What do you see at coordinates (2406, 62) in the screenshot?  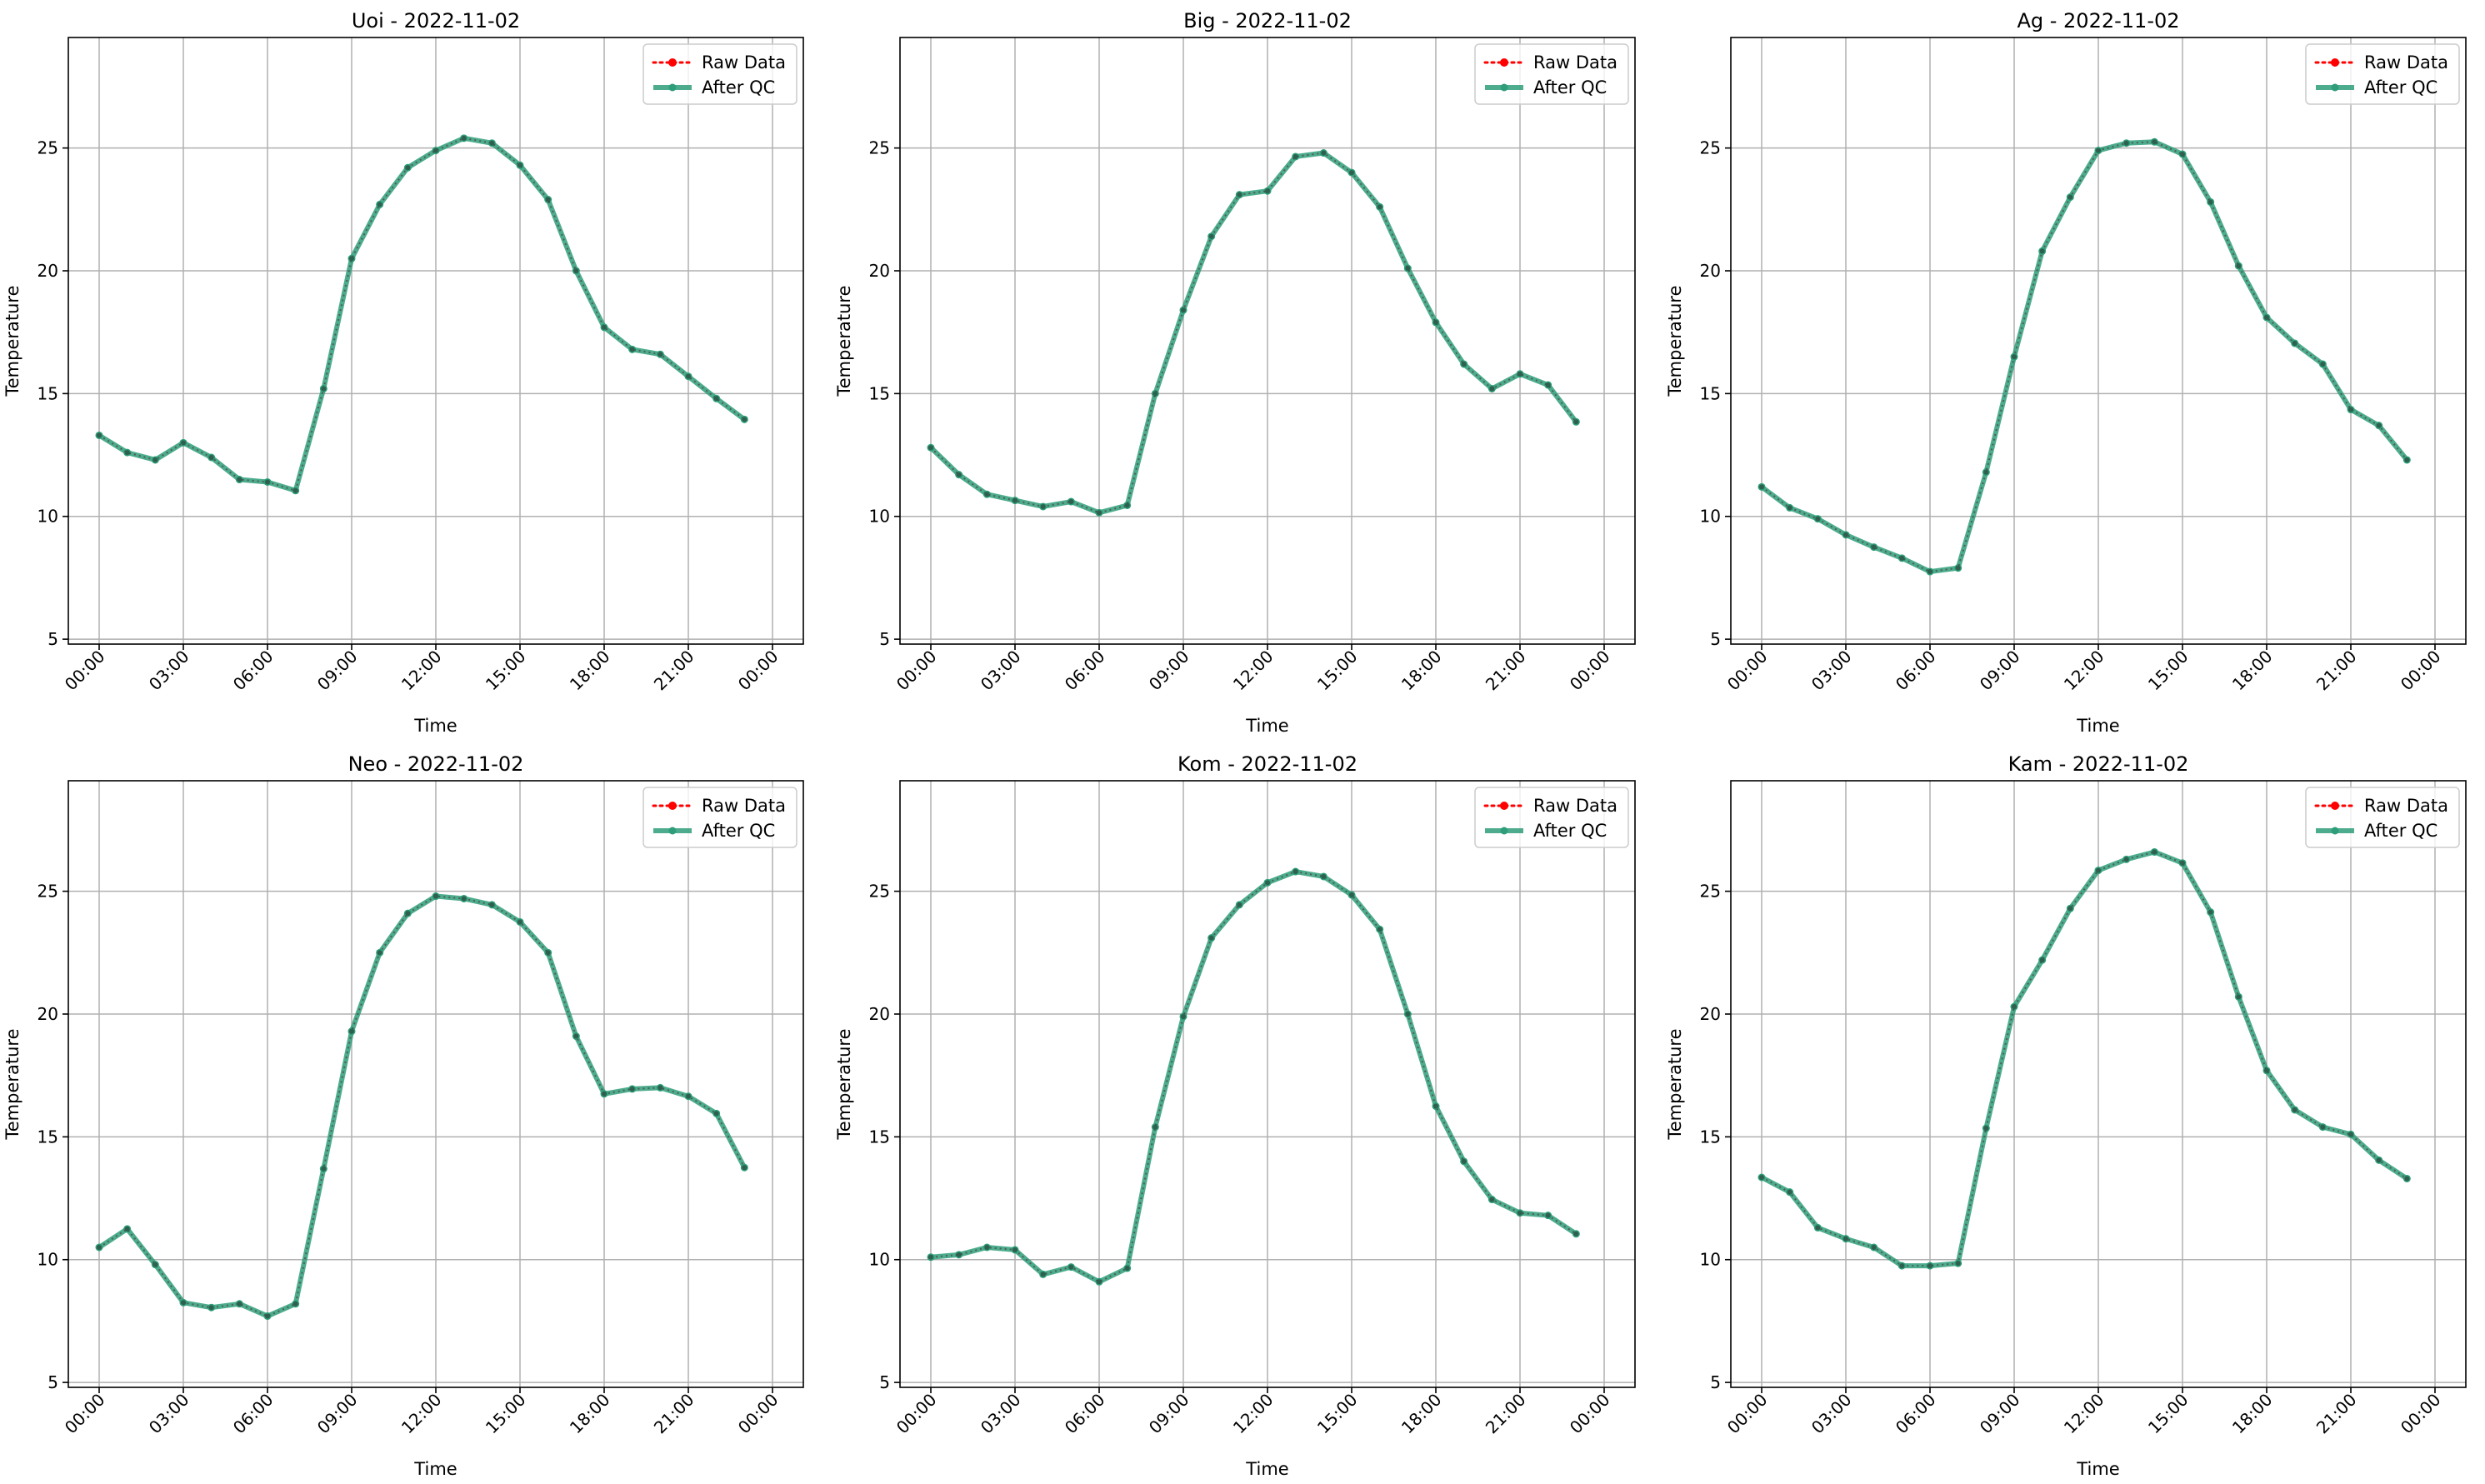 I see `legend-label-raw-data: Raw Data` at bounding box center [2406, 62].